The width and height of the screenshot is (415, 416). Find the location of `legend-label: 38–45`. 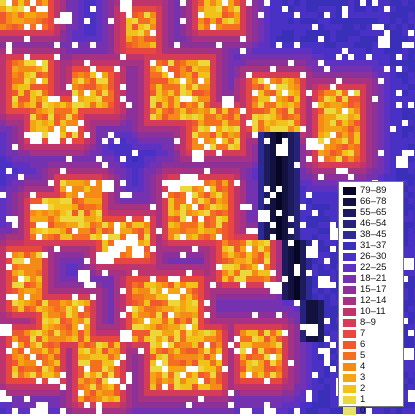

legend-label: 38–45 is located at coordinates (373, 234).